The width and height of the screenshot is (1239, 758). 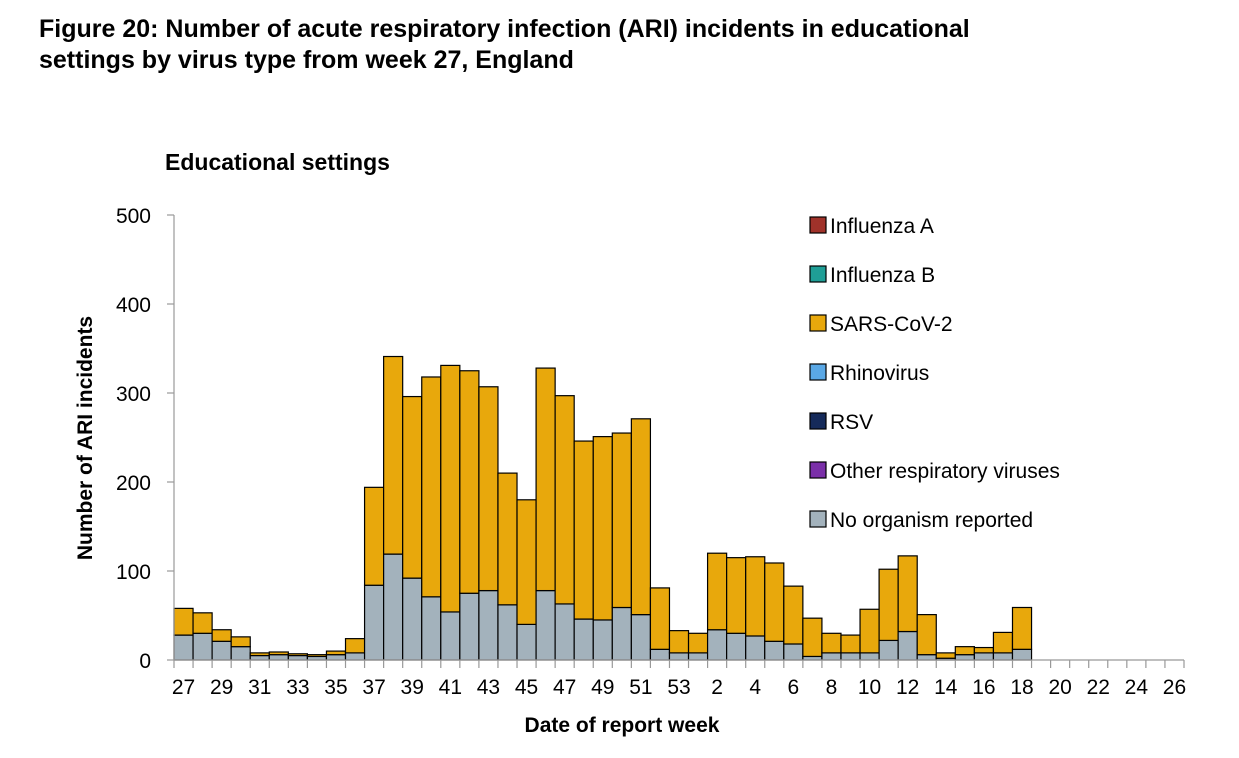 What do you see at coordinates (983, 687) in the screenshot?
I see `x-tick-label: 16` at bounding box center [983, 687].